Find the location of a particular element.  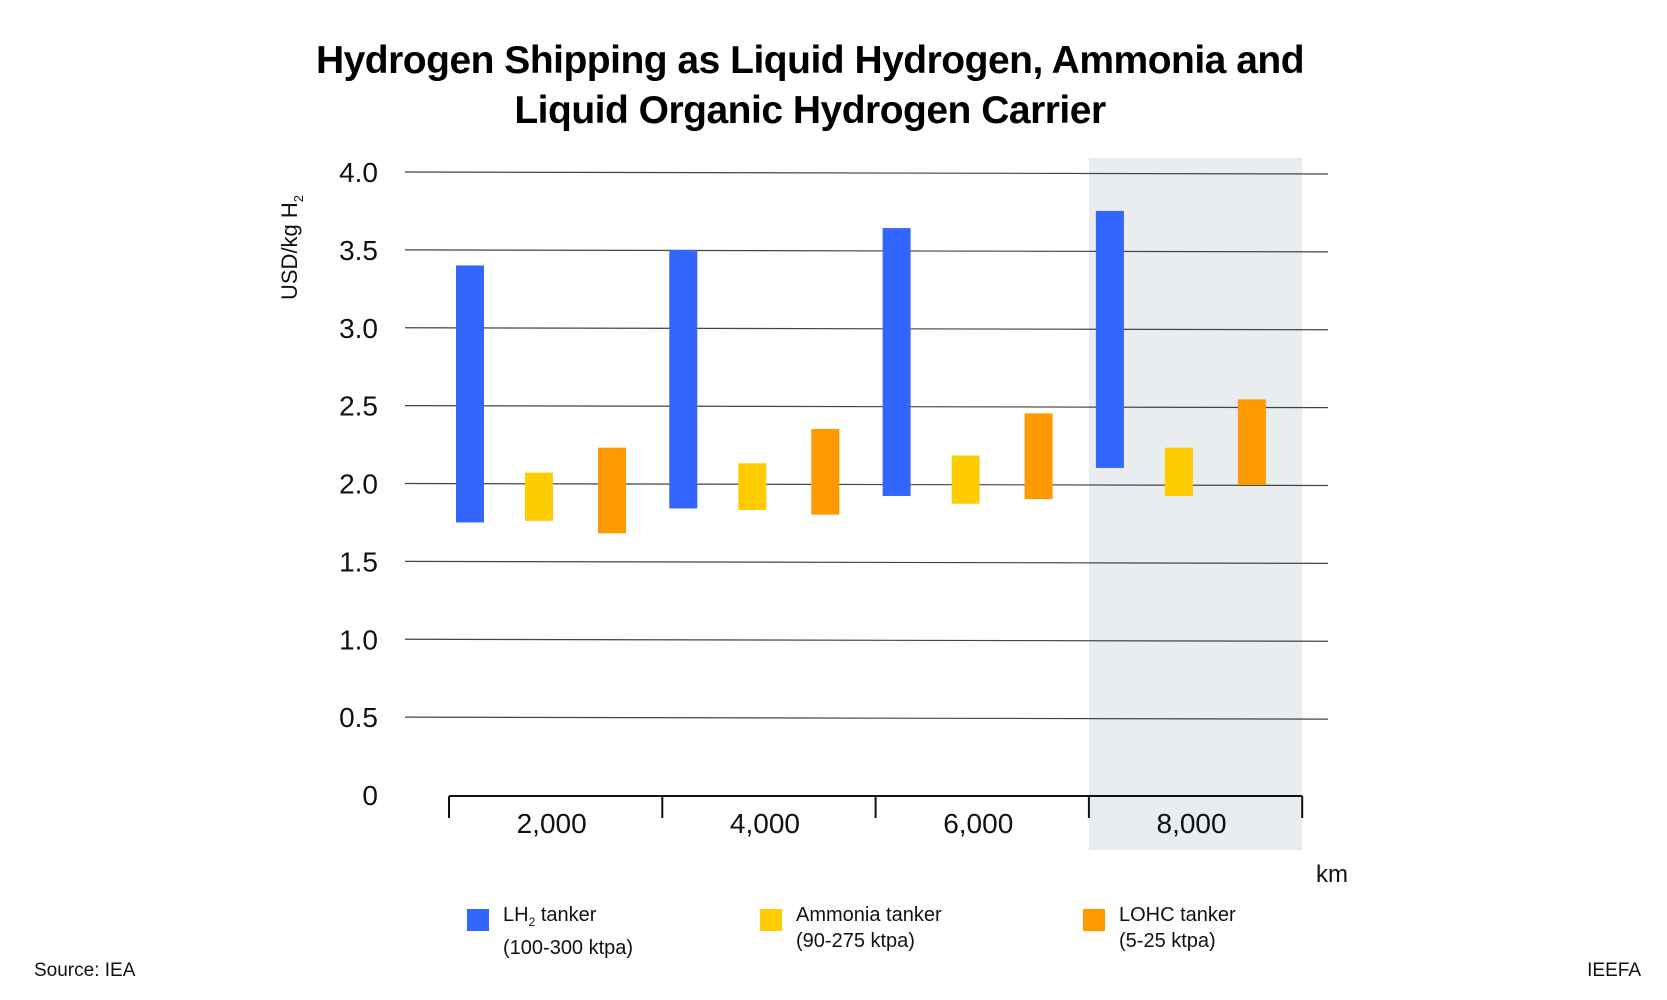

legend-item-ammonia: Ammonia tanker (90-275 ktpa) is located at coordinates (851, 928).